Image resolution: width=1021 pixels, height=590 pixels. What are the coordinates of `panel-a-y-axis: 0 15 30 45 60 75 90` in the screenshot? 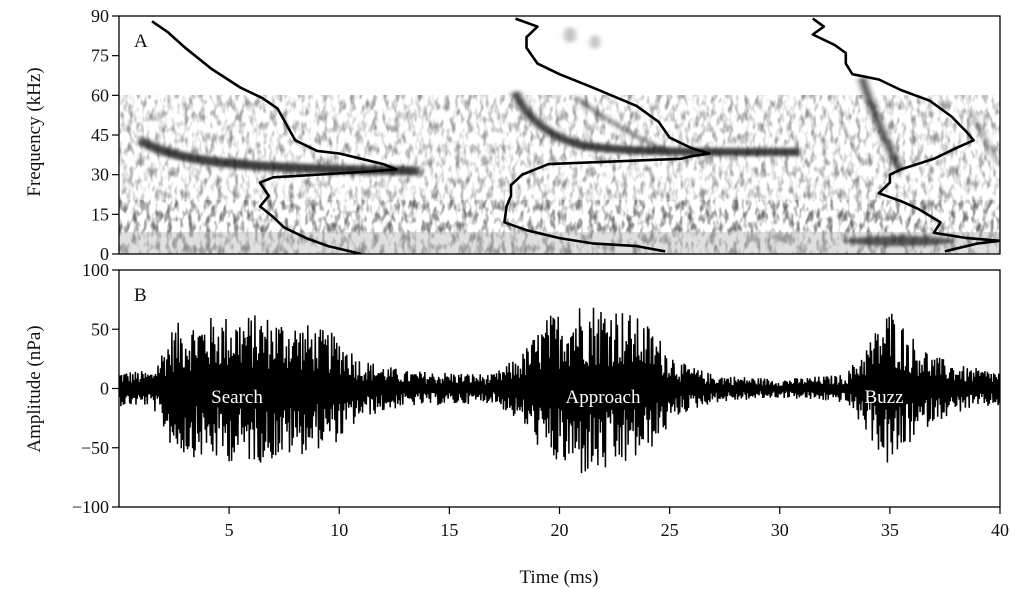 It's located at (105, 135).